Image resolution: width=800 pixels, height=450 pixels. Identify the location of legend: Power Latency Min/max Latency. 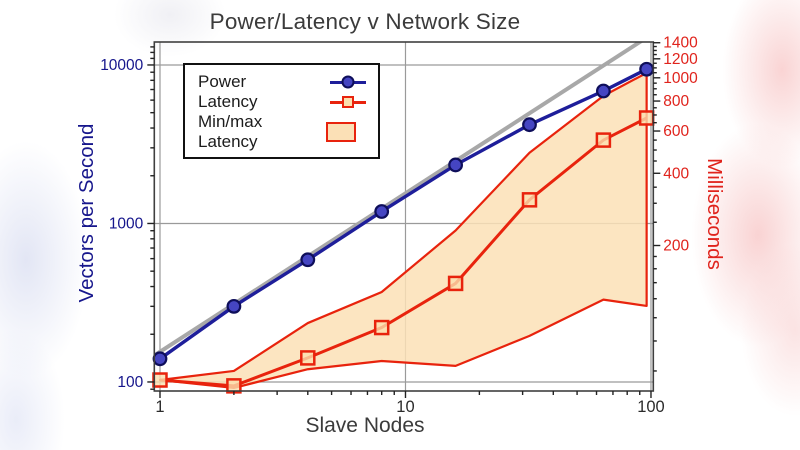
(281, 111).